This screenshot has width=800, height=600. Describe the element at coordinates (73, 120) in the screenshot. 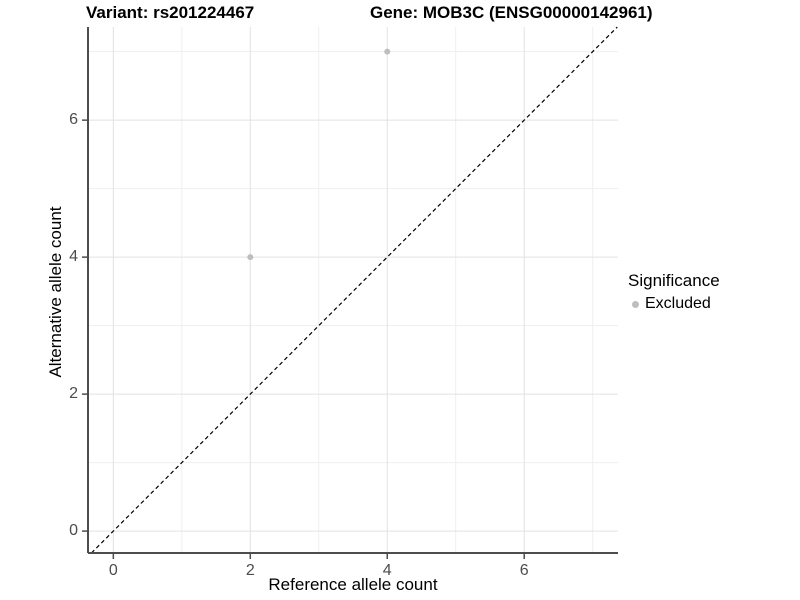

I see `y-tick-label: 6` at that location.